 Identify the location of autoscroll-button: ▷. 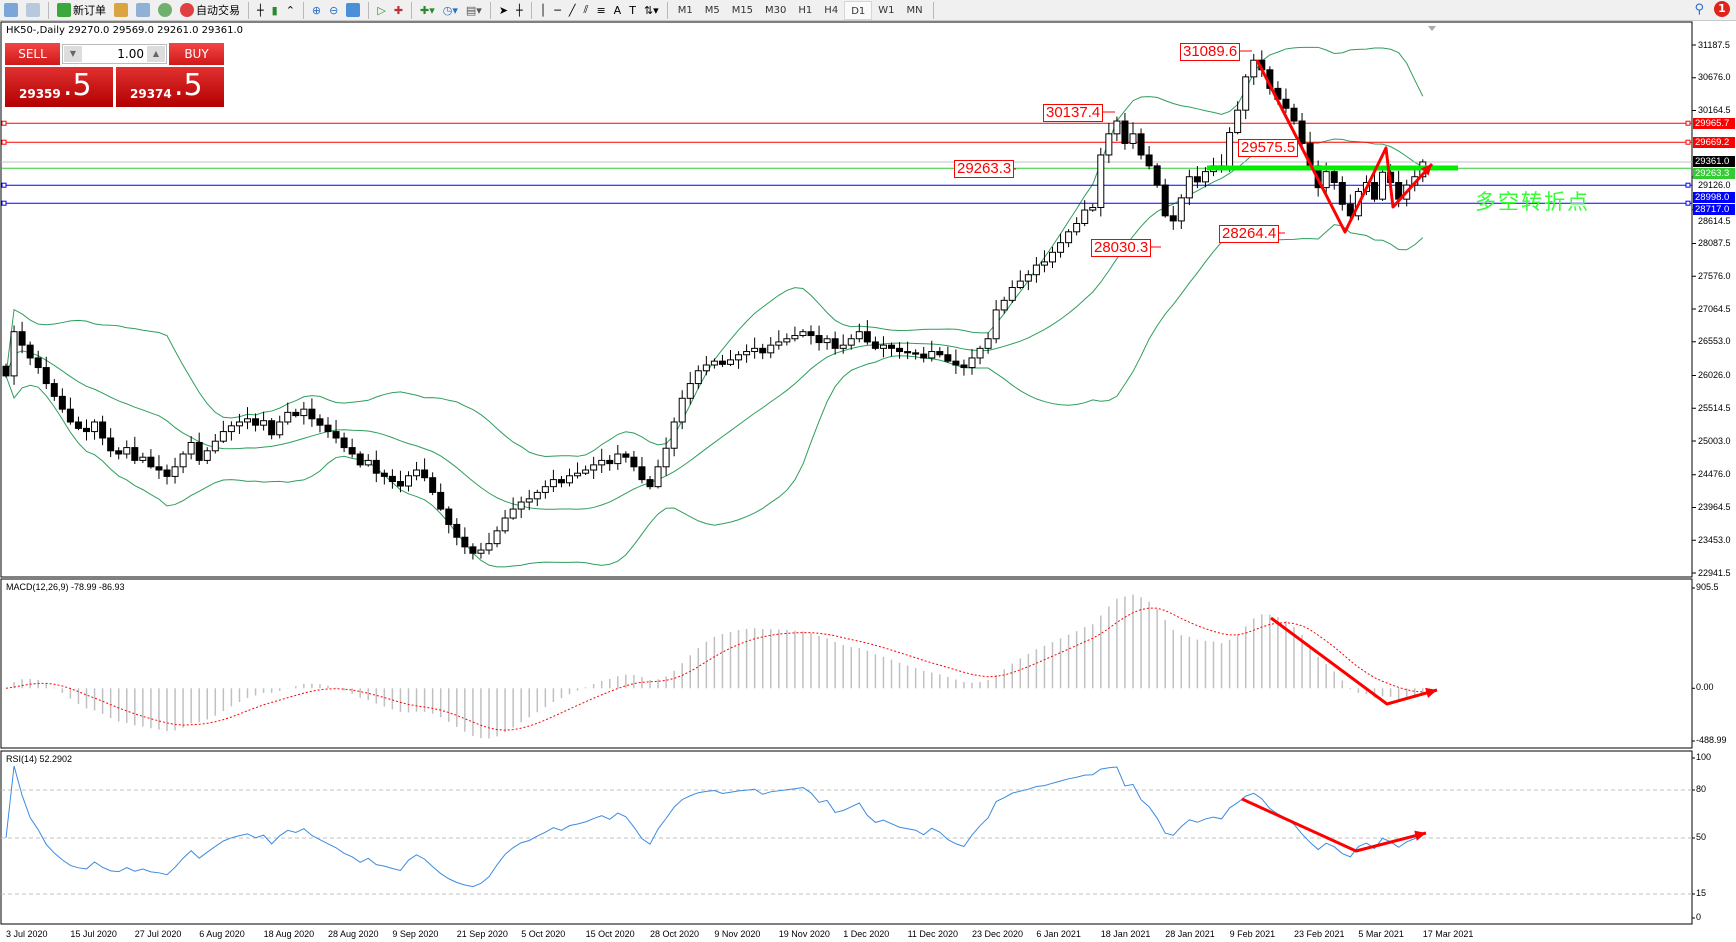
(381, 10).